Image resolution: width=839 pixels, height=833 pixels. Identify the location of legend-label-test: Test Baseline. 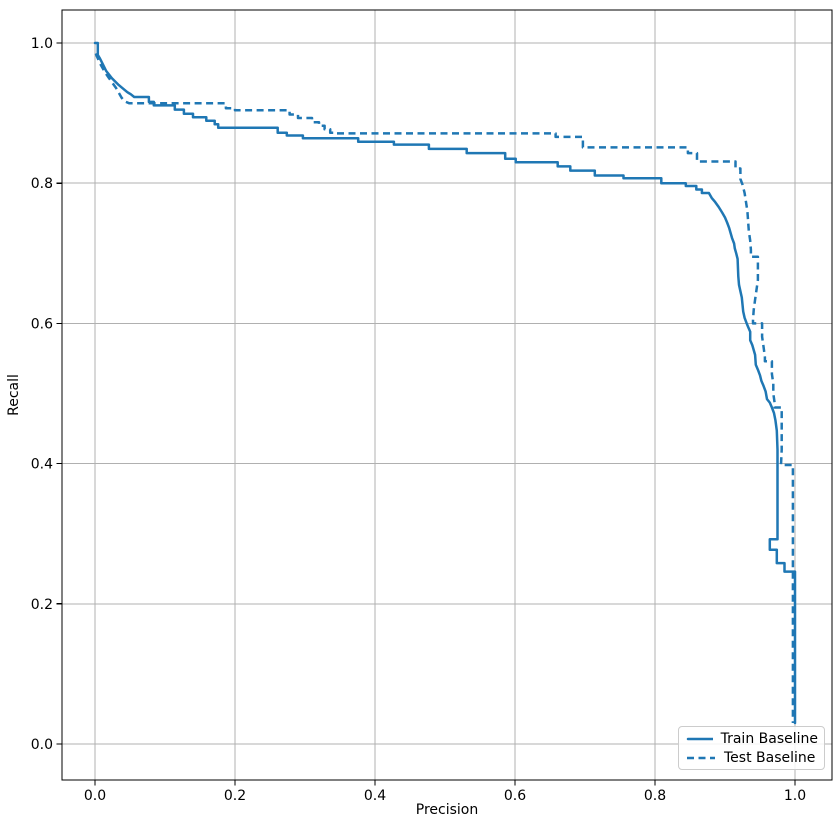
(770, 757).